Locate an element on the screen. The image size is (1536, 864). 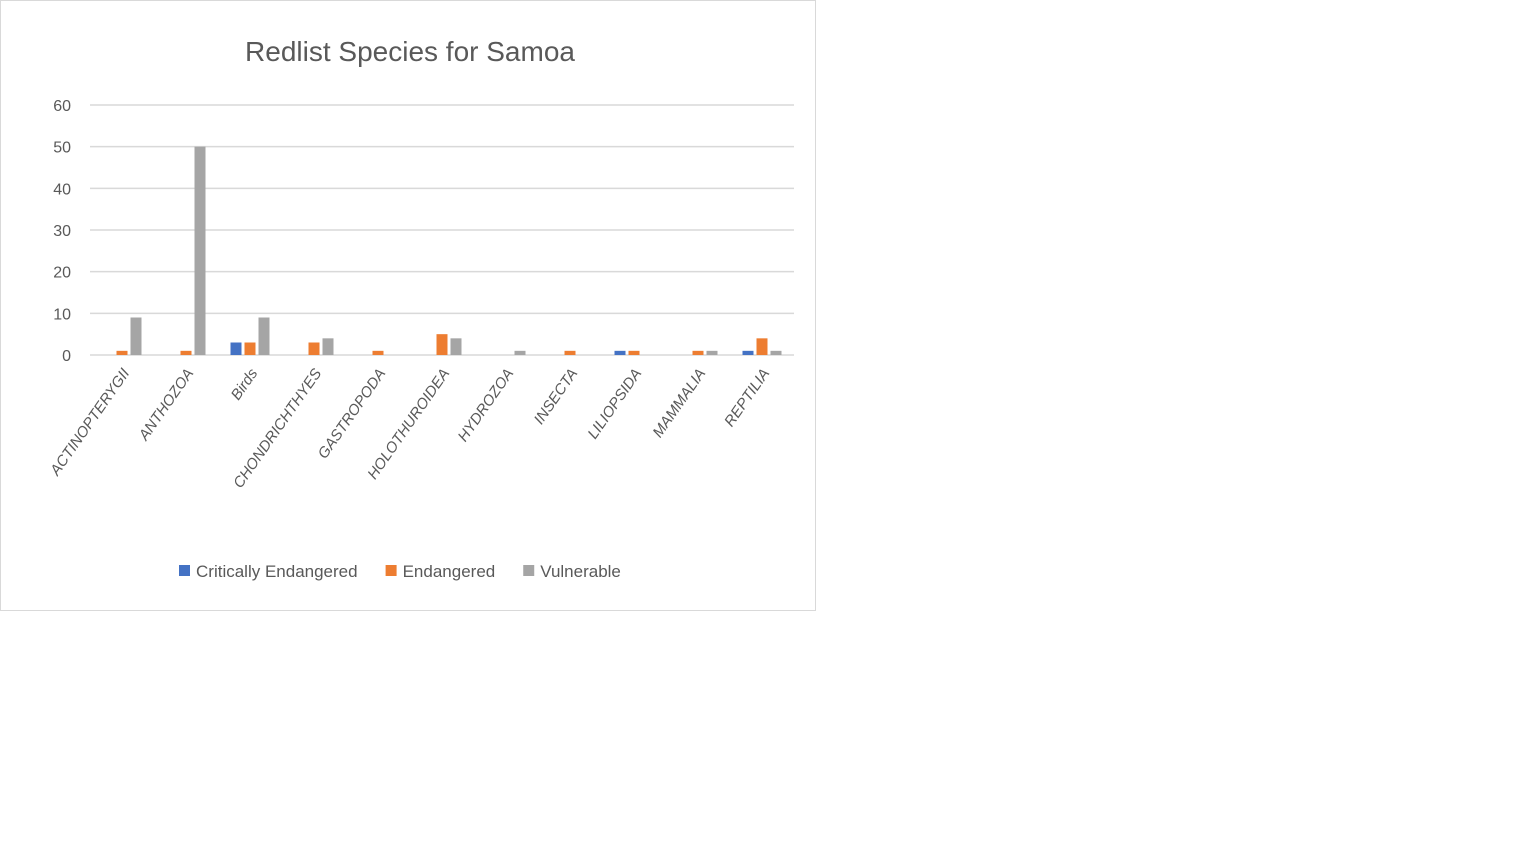
x-tick-label: LILIOPSIDA is located at coordinates (614, 404).